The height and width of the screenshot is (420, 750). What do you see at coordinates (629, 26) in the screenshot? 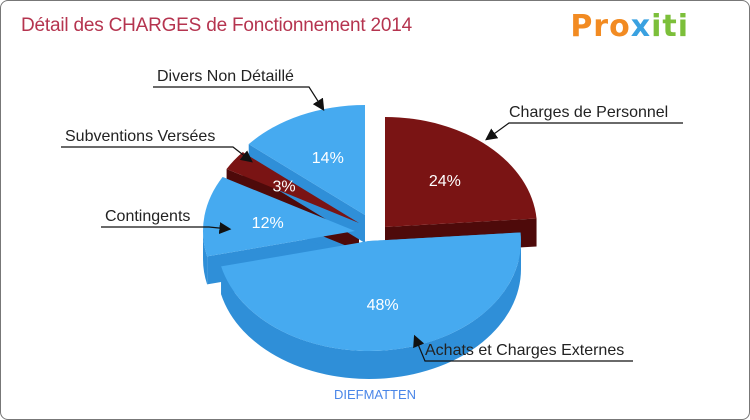
I see `proxiti-logo: Proxiti` at bounding box center [629, 26].